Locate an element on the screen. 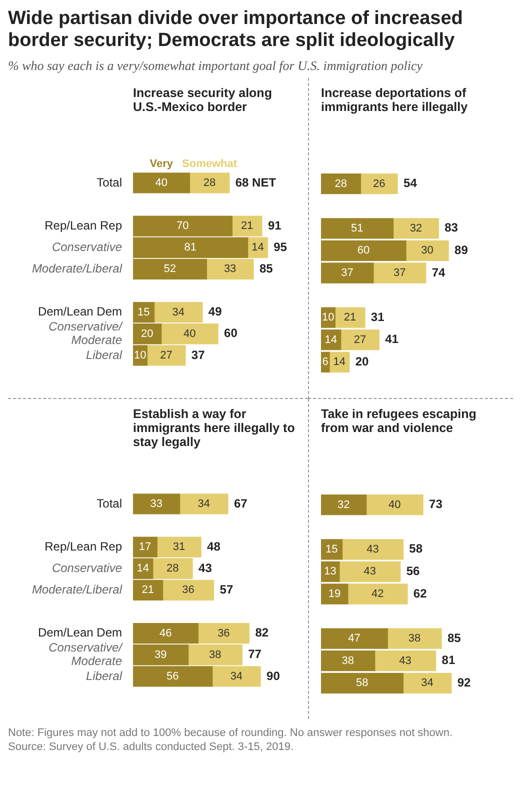 The width and height of the screenshot is (523, 811). total-label: 62 is located at coordinates (420, 593).